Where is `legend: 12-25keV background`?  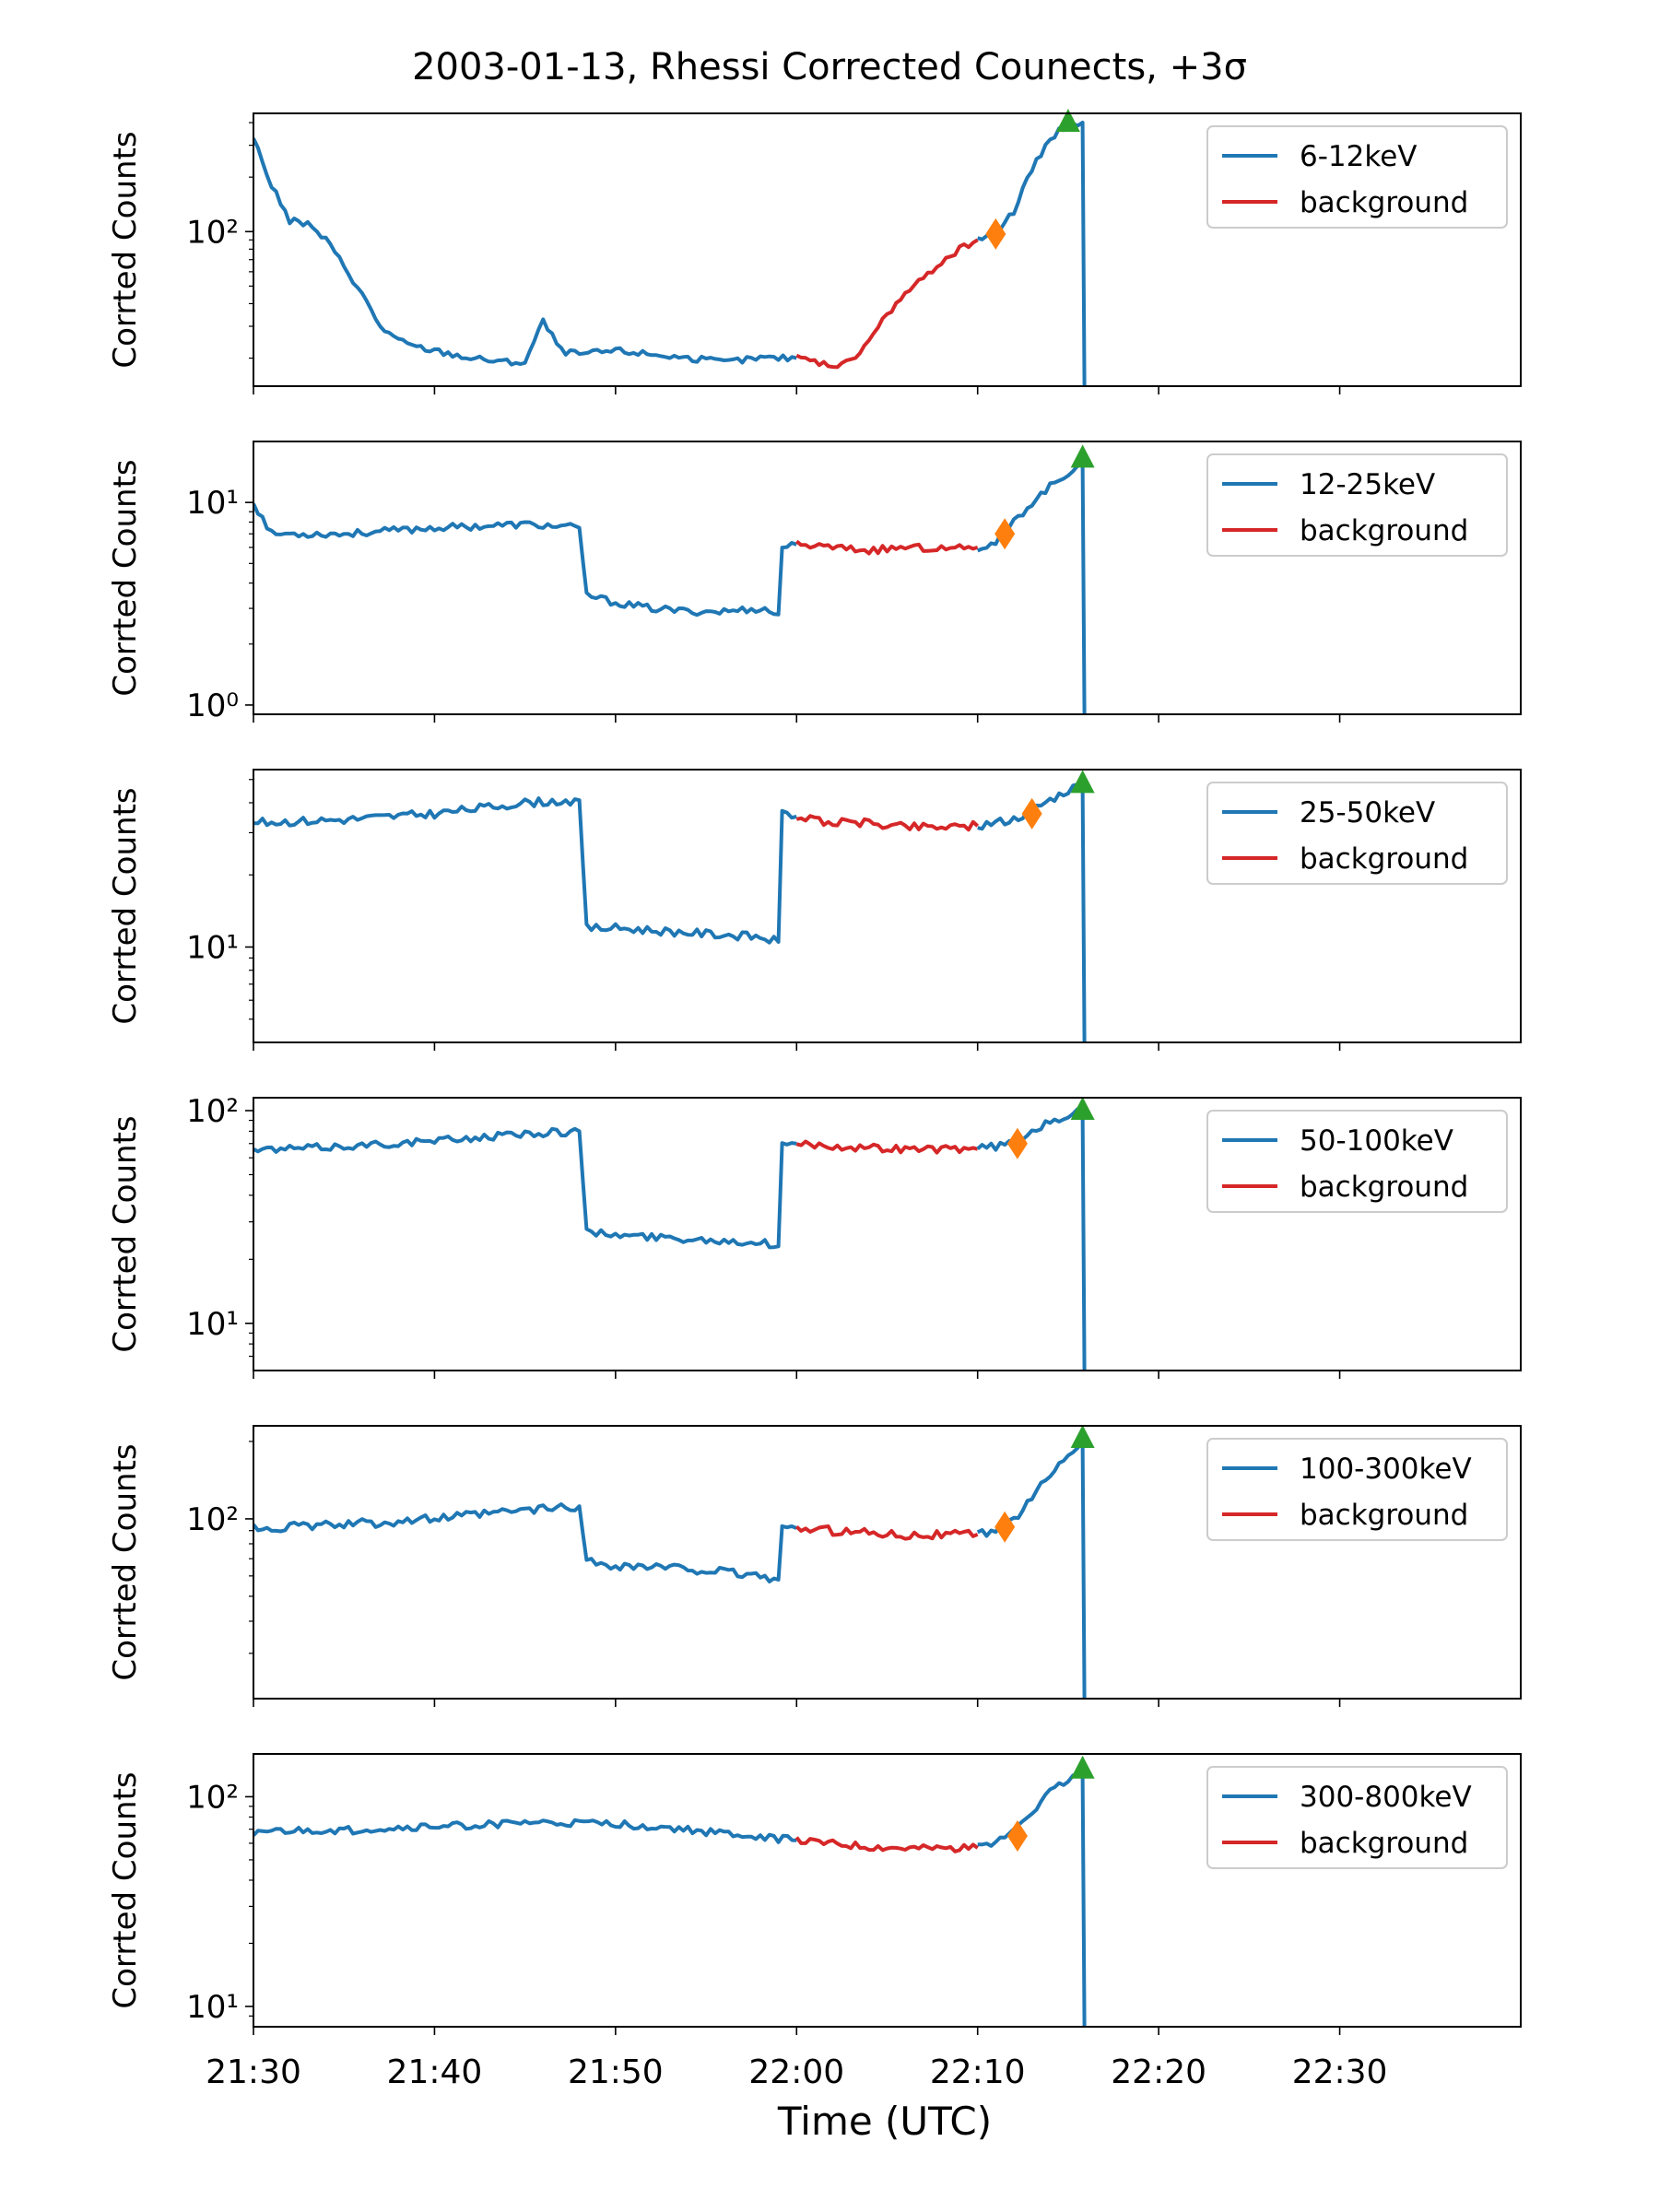
legend: 12-25keV background is located at coordinates (1357, 505).